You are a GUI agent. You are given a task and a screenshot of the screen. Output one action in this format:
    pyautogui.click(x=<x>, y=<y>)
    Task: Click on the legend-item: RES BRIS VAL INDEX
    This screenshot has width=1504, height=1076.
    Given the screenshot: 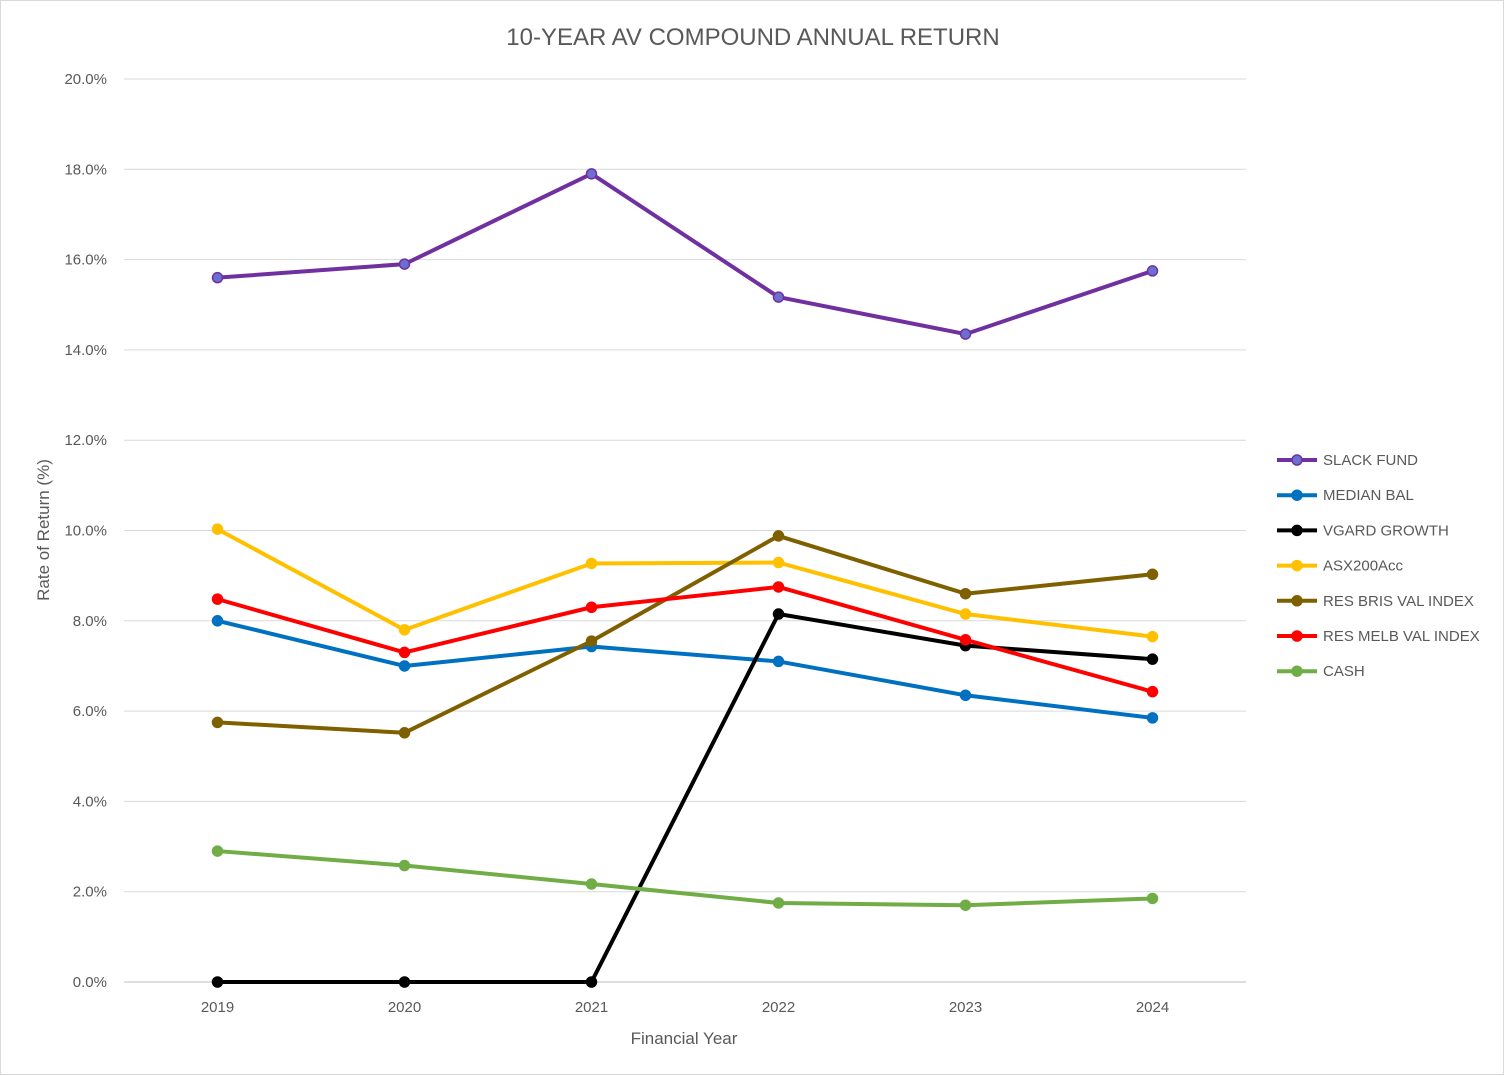 What is the action you would take?
    pyautogui.click(x=1375, y=601)
    